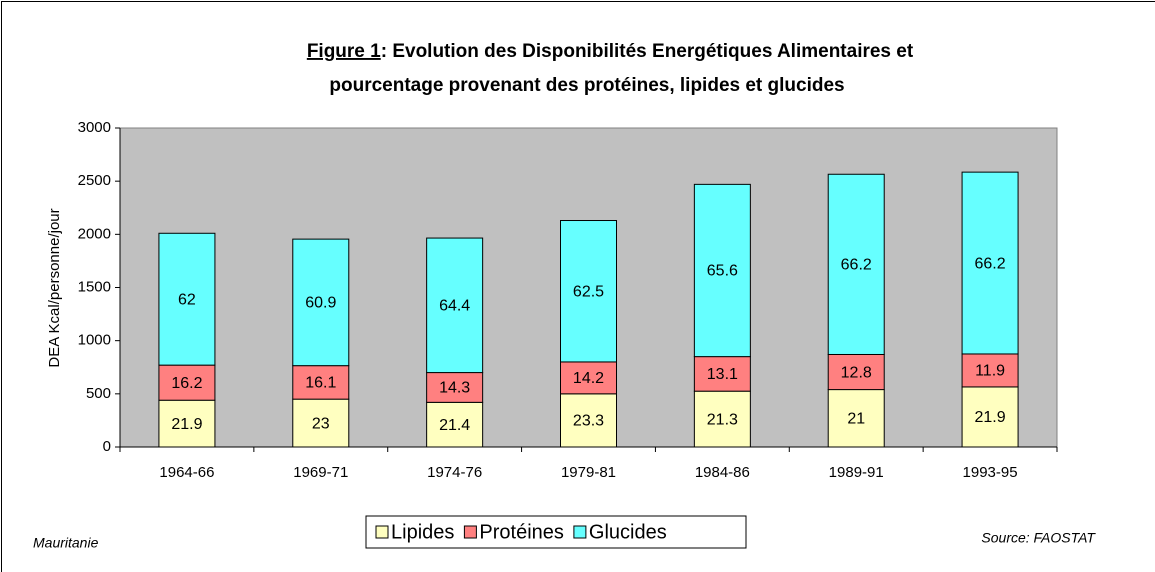  I want to click on x-tick-label: 1993-95, so click(990, 472).